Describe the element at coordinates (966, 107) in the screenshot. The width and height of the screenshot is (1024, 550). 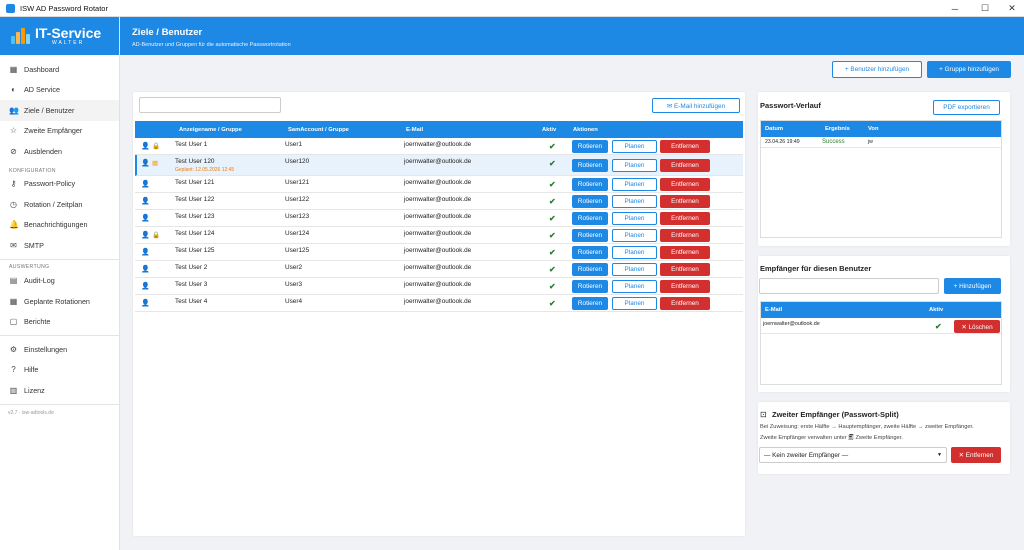
I see `pdf-export-button: PDF exportieren` at that location.